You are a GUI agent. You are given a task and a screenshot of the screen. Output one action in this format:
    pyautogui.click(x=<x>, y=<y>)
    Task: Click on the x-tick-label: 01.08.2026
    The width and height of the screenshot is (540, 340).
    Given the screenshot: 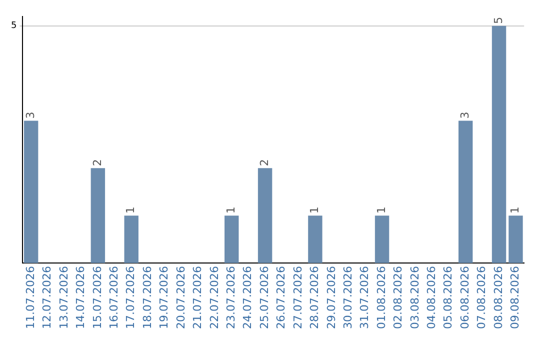 What is the action you would take?
    pyautogui.click(x=381, y=298)
    